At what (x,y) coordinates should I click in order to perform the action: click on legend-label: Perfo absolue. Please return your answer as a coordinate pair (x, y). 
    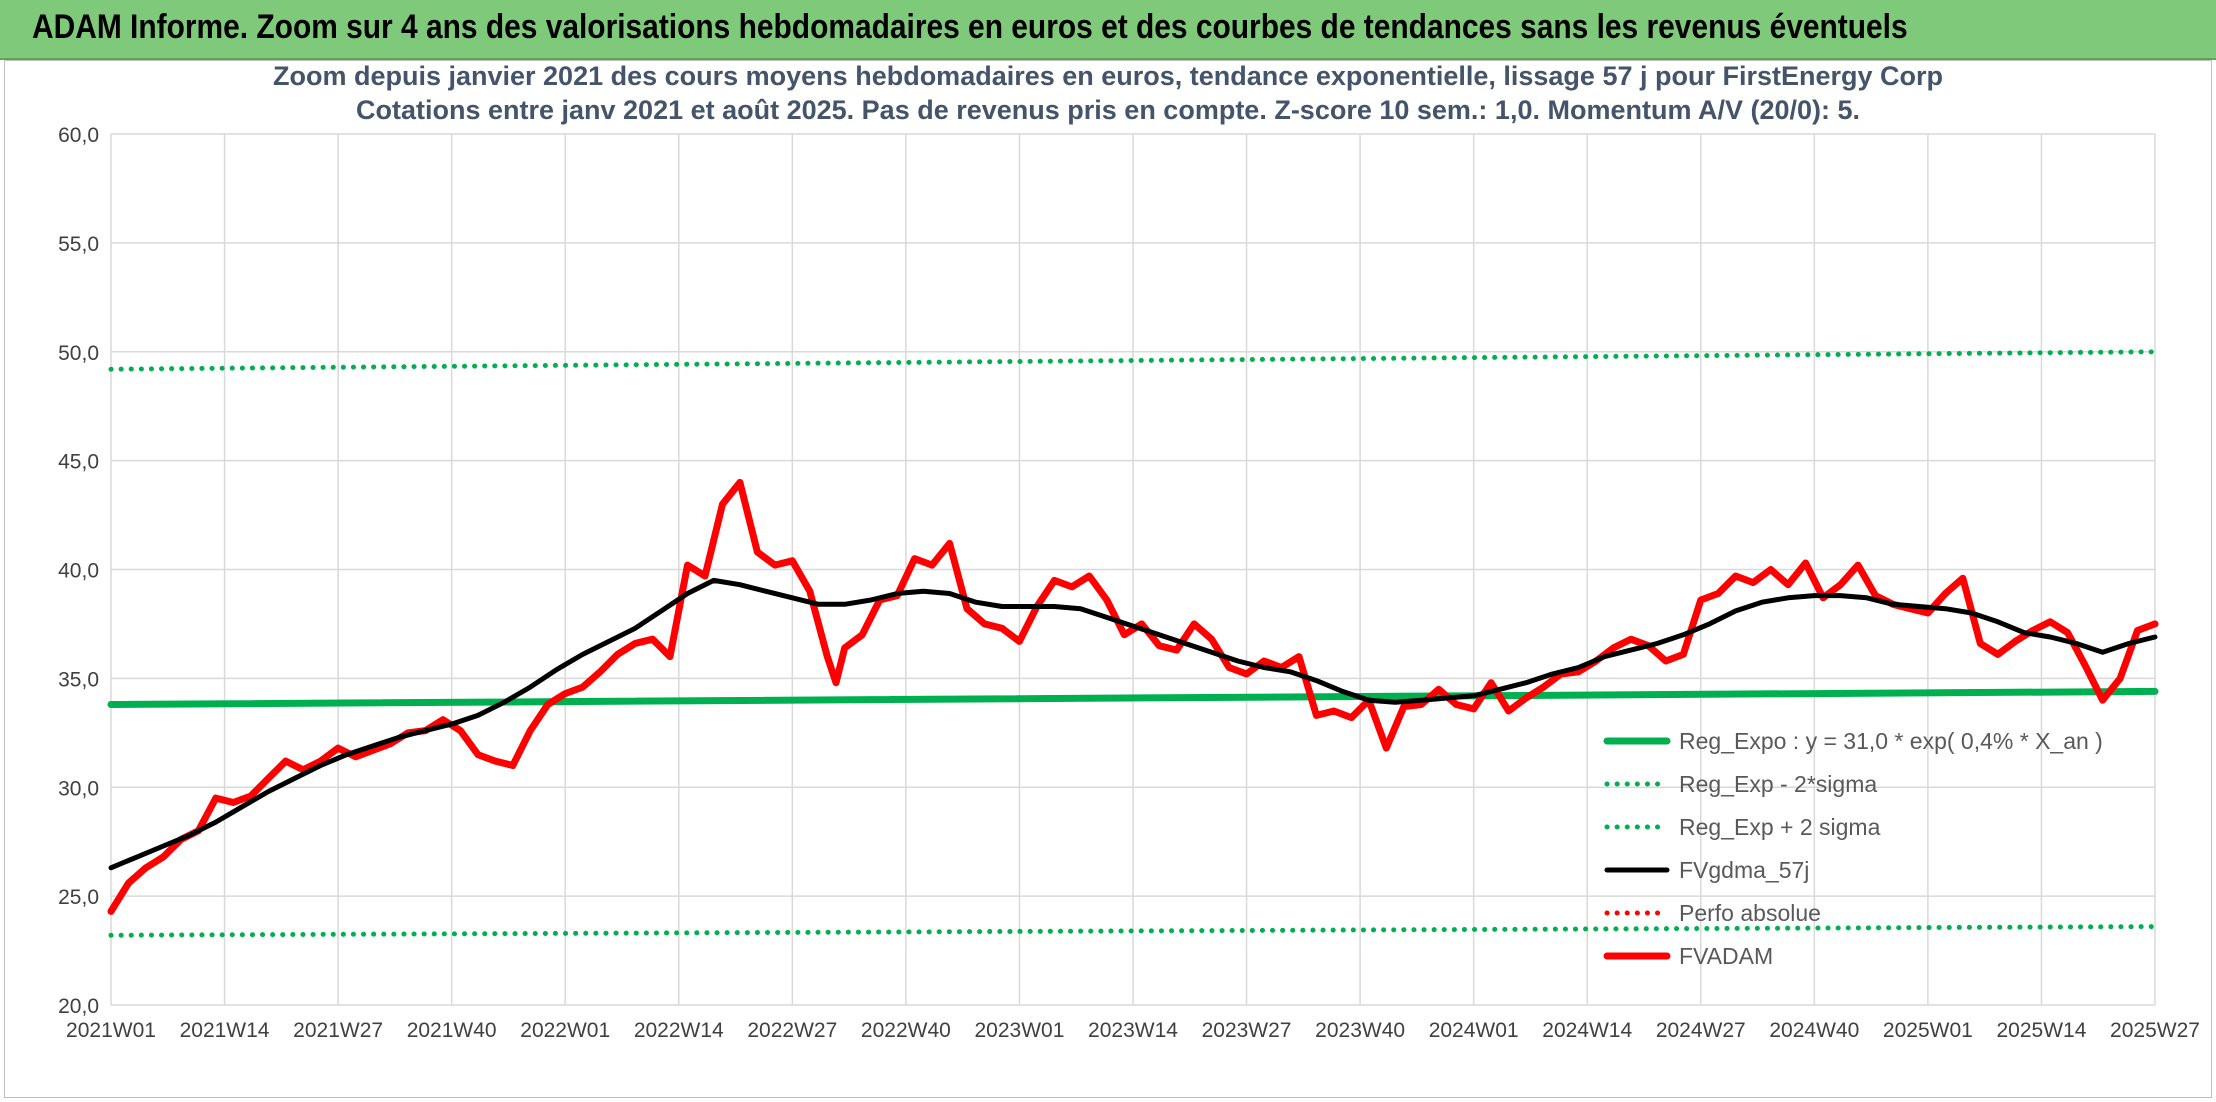
    Looking at the image, I should click on (1750, 913).